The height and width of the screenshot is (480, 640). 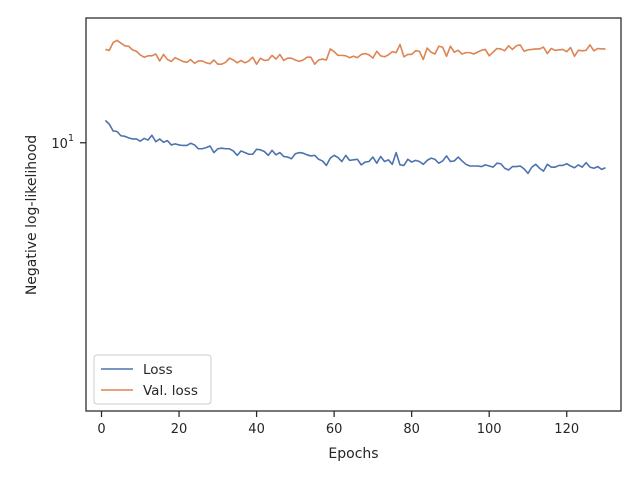 I want to click on x-tick-label: 100, so click(x=489, y=429).